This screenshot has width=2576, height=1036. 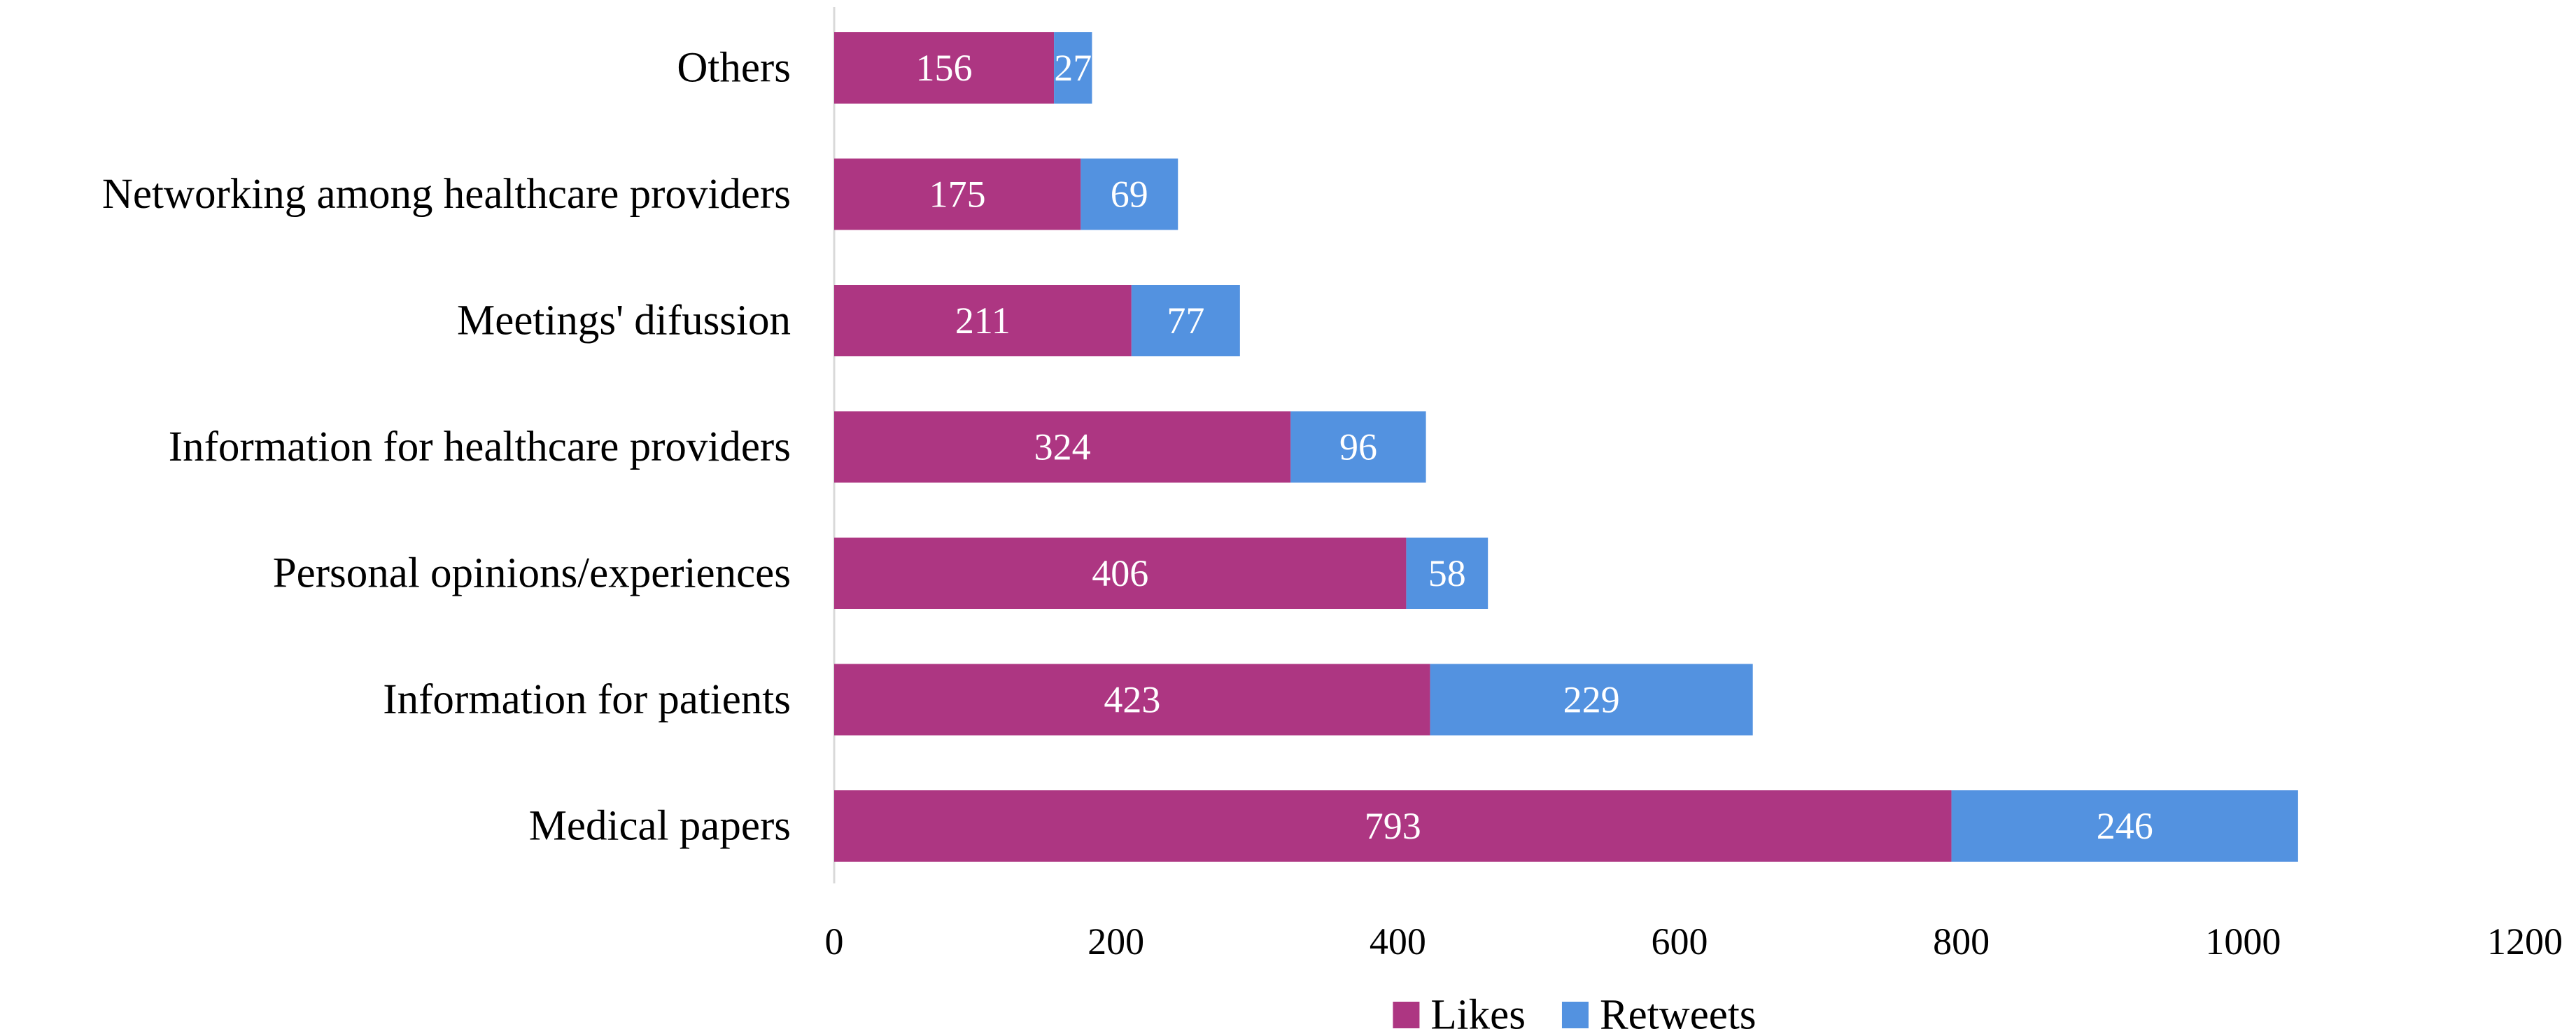 I want to click on data-label-retweets-1: 69, so click(x=1129, y=195).